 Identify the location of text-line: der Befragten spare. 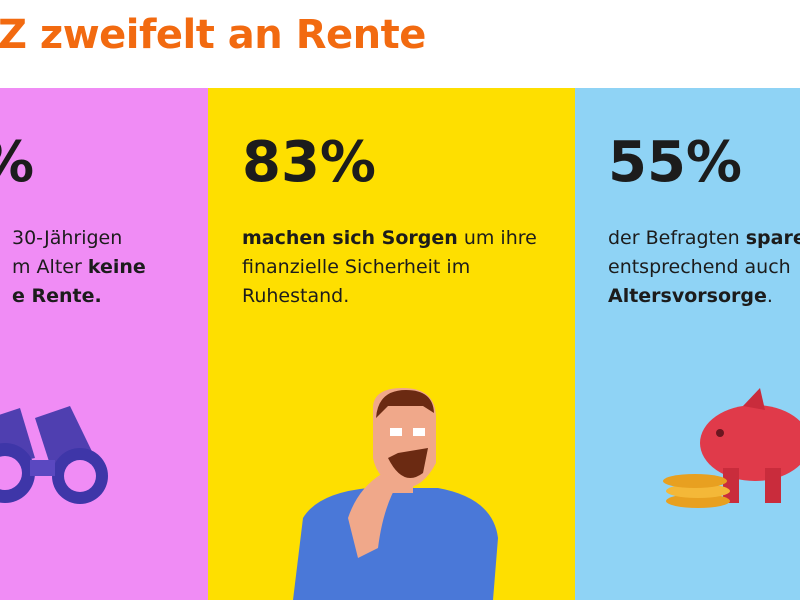
(704, 238).